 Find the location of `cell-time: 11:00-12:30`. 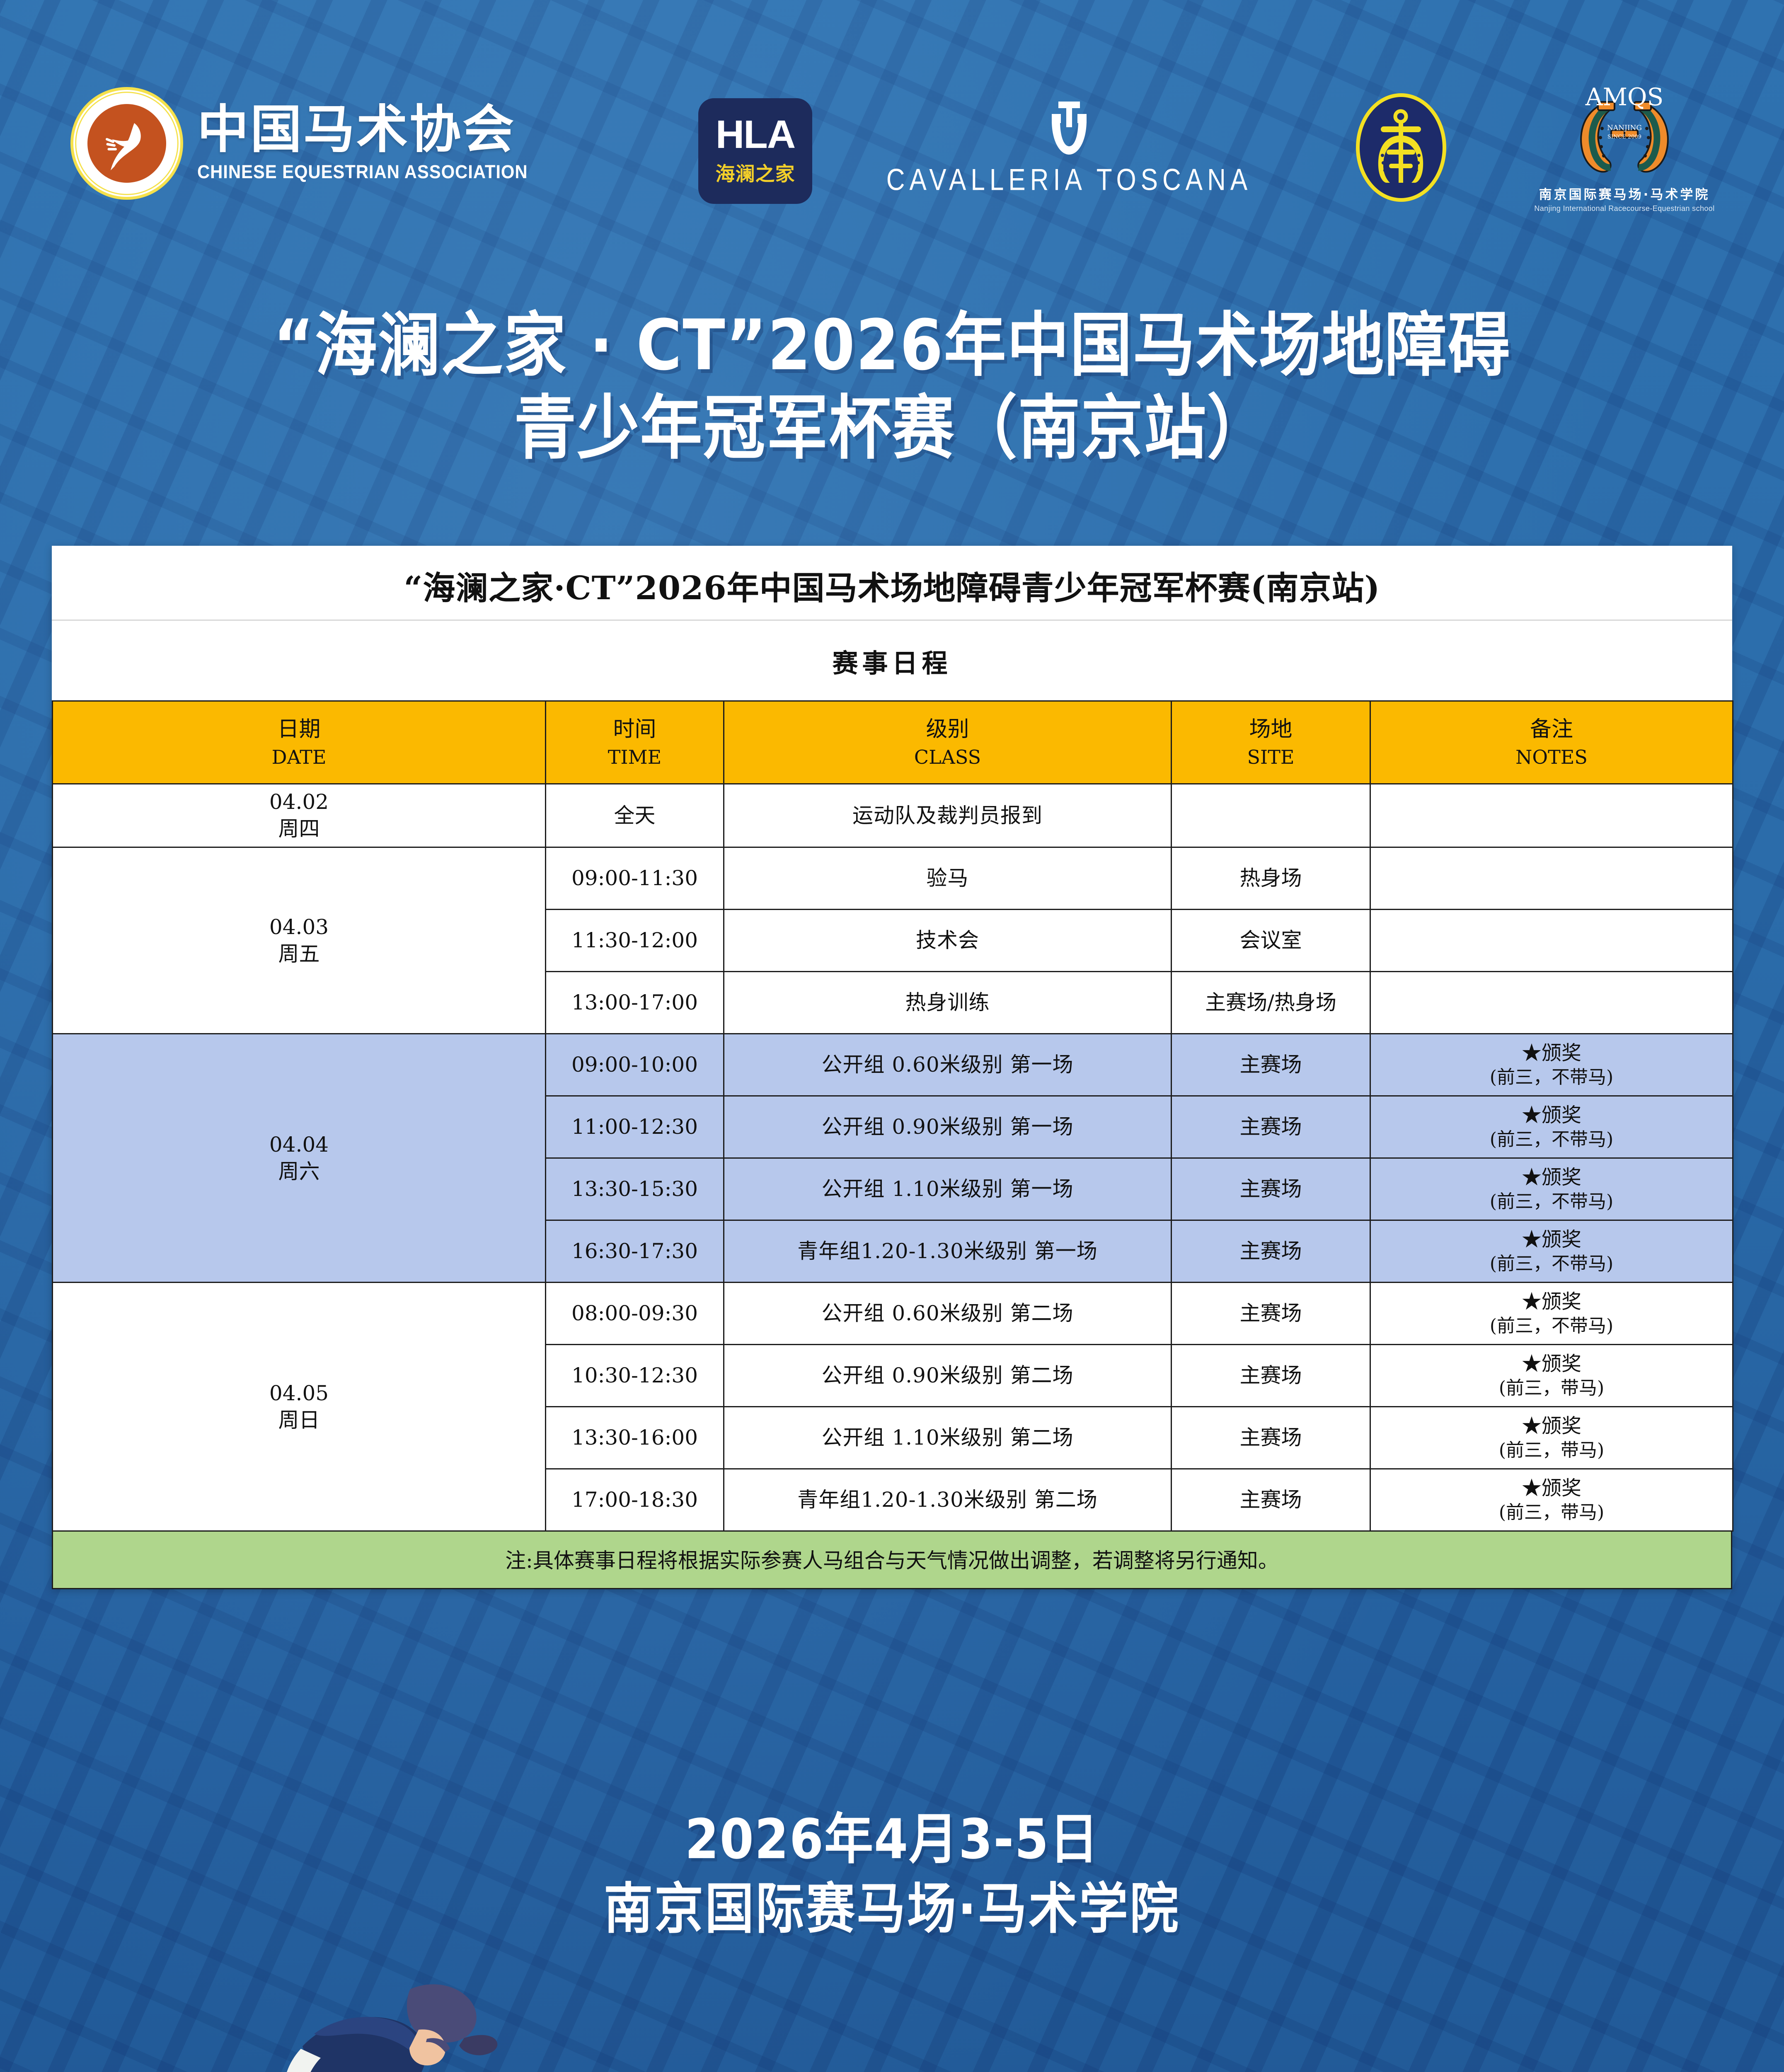

cell-time: 11:00-12:30 is located at coordinates (635, 1127).